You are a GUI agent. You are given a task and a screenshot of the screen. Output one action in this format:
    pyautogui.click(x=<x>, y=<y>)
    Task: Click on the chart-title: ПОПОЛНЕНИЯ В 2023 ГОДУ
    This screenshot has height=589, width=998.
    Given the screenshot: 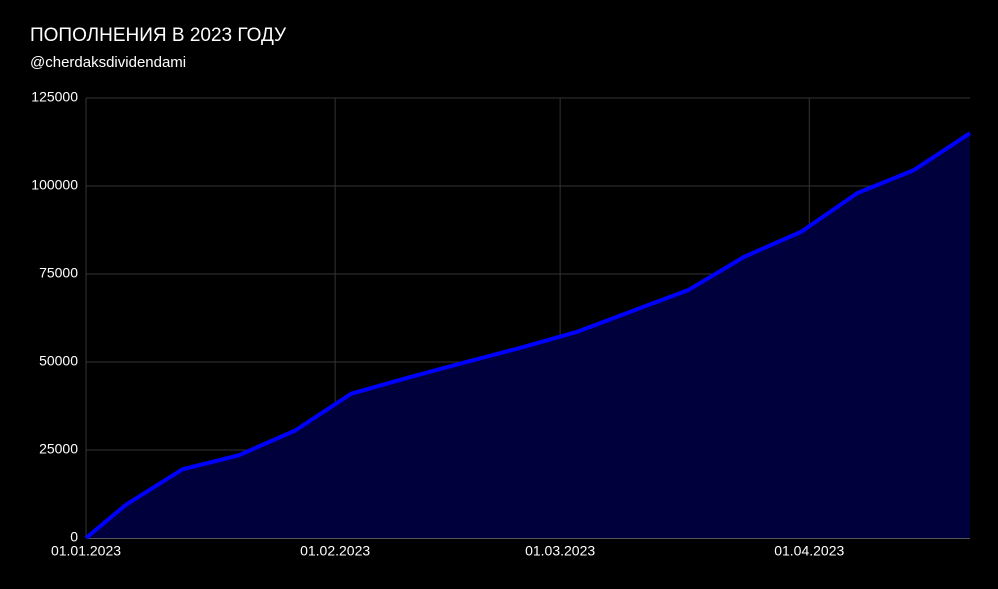 What is the action you would take?
    pyautogui.click(x=158, y=35)
    